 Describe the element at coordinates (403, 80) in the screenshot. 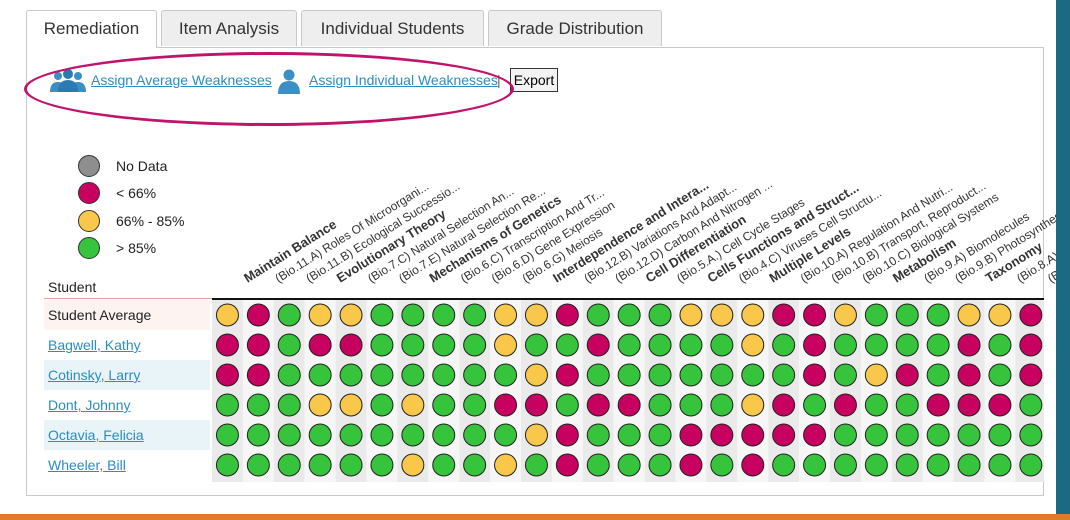

I see `assign-individual-weaknesses-link: Assign Individual Weaknesses` at that location.